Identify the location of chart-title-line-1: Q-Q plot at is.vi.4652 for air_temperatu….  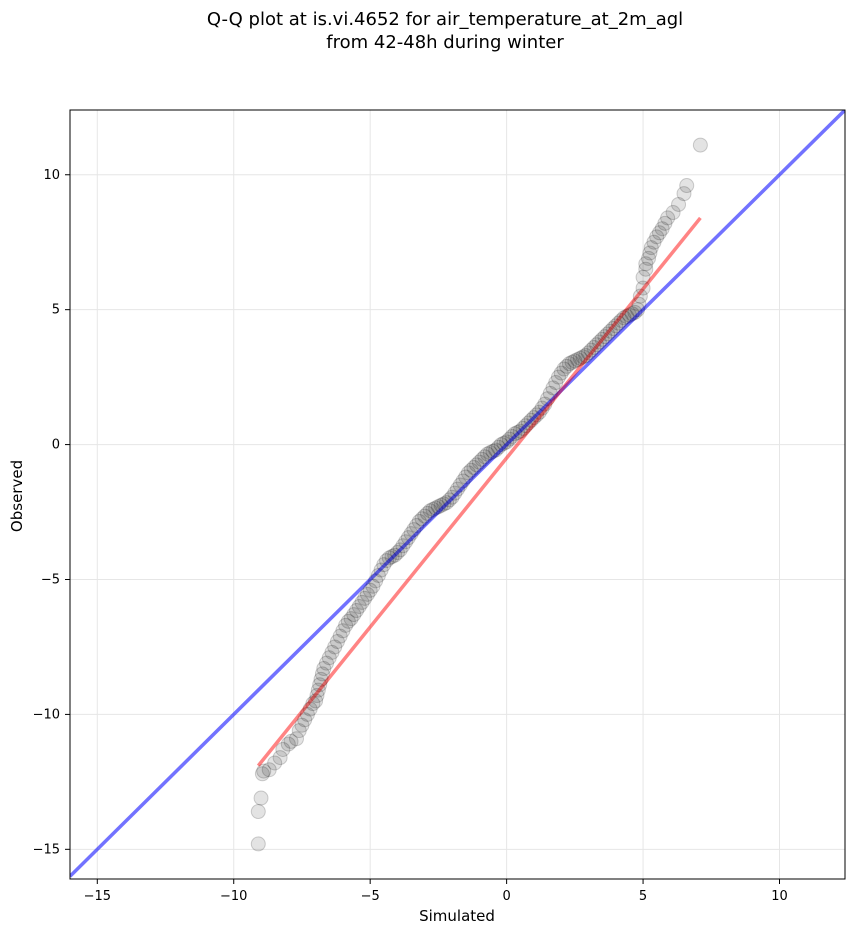
(445, 19).